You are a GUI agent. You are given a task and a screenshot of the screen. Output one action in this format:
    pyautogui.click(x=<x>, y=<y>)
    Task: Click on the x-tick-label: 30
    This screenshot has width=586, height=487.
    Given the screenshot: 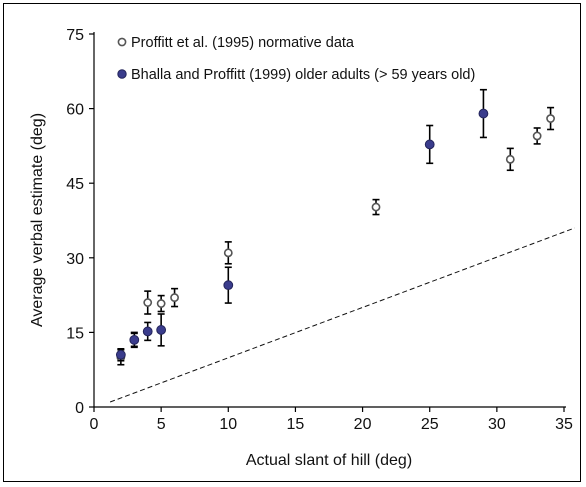 What is the action you would take?
    pyautogui.click(x=497, y=424)
    